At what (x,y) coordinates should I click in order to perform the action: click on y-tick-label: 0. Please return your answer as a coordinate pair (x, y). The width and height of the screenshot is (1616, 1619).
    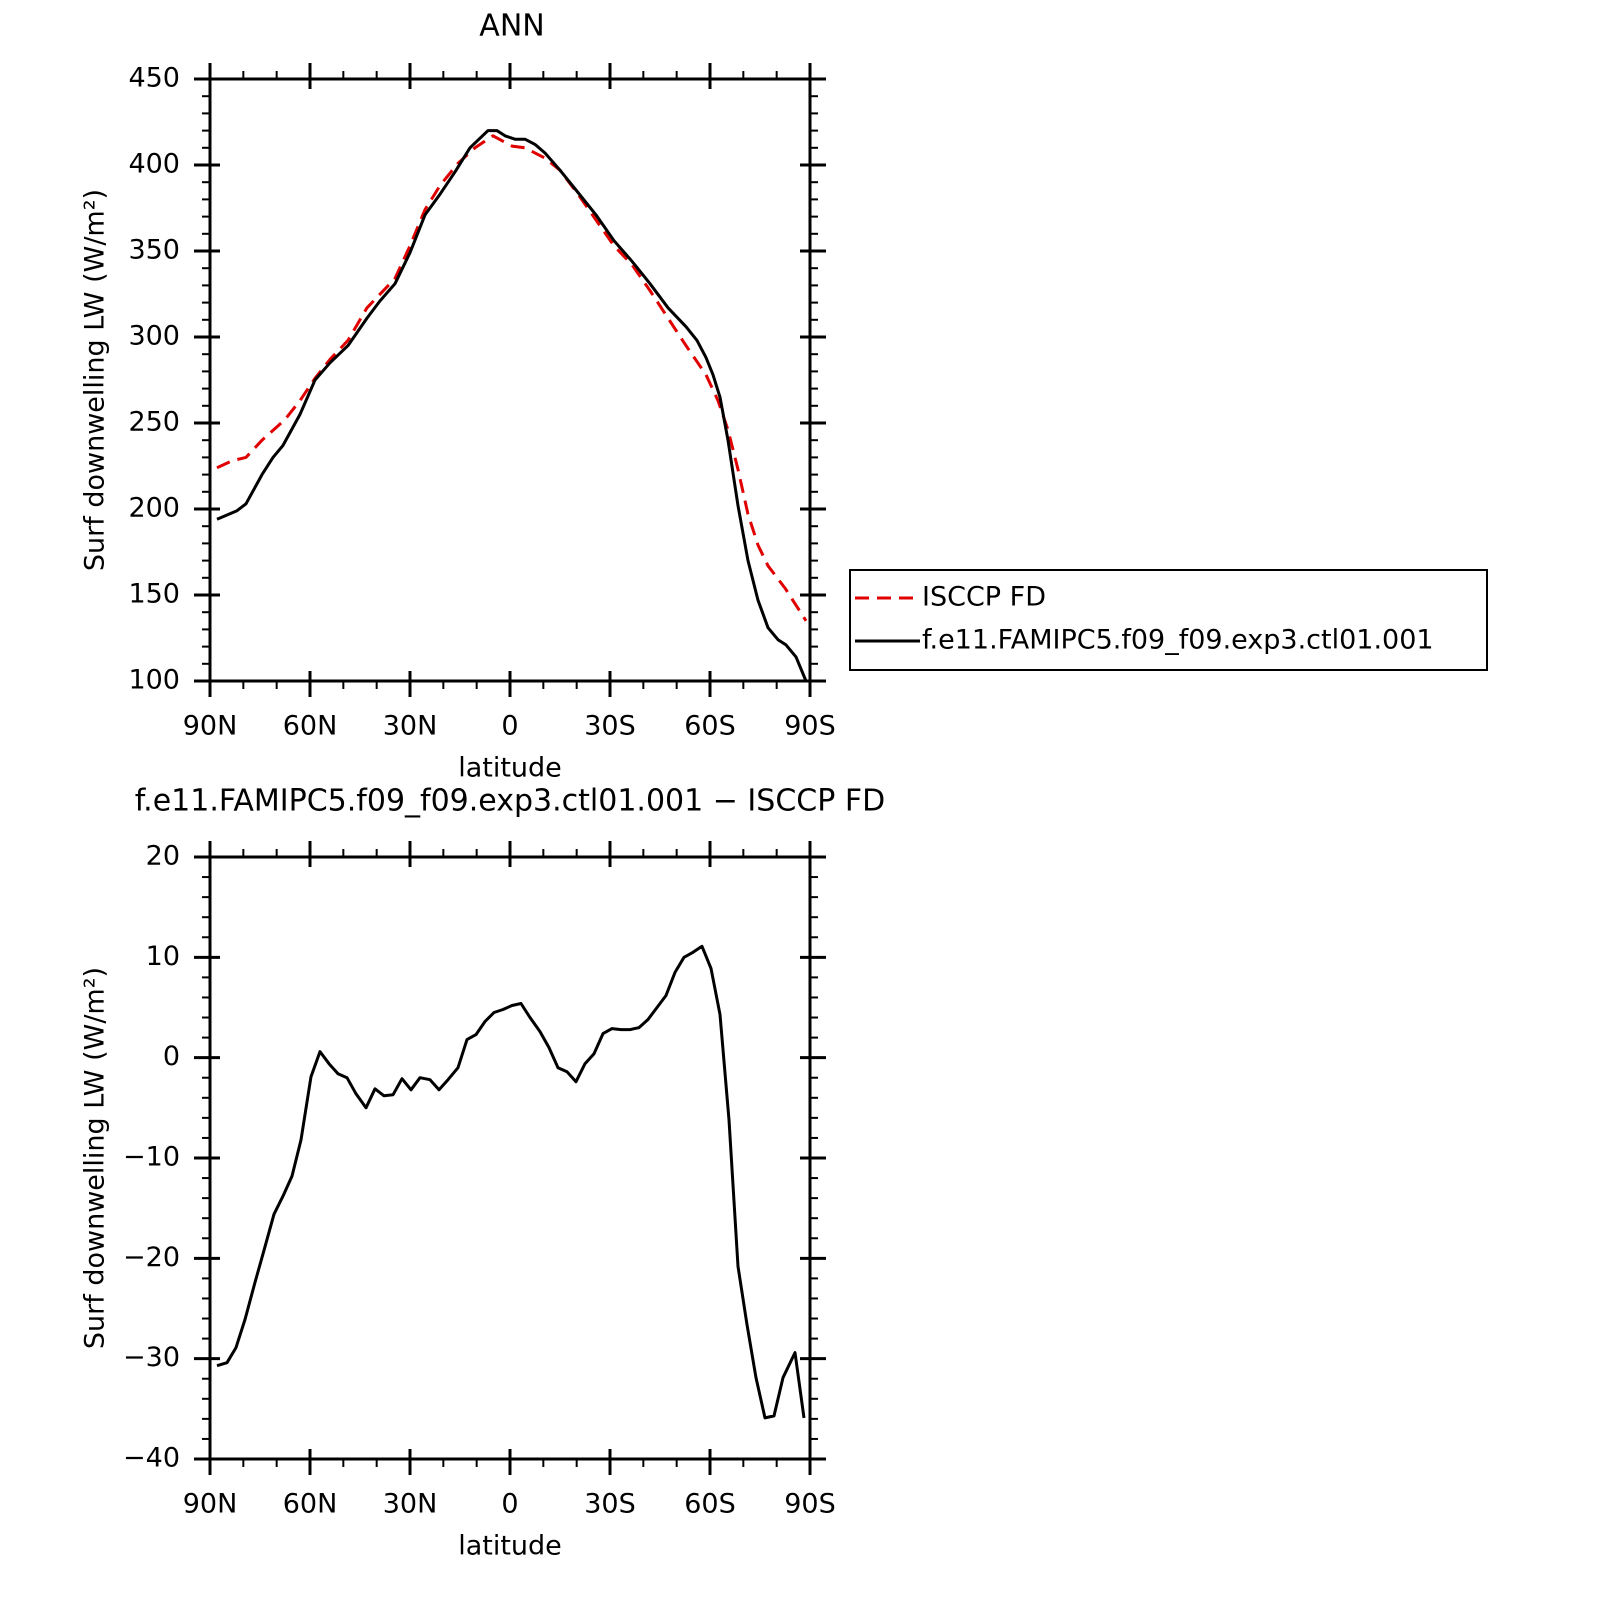
    Looking at the image, I should click on (171, 1056).